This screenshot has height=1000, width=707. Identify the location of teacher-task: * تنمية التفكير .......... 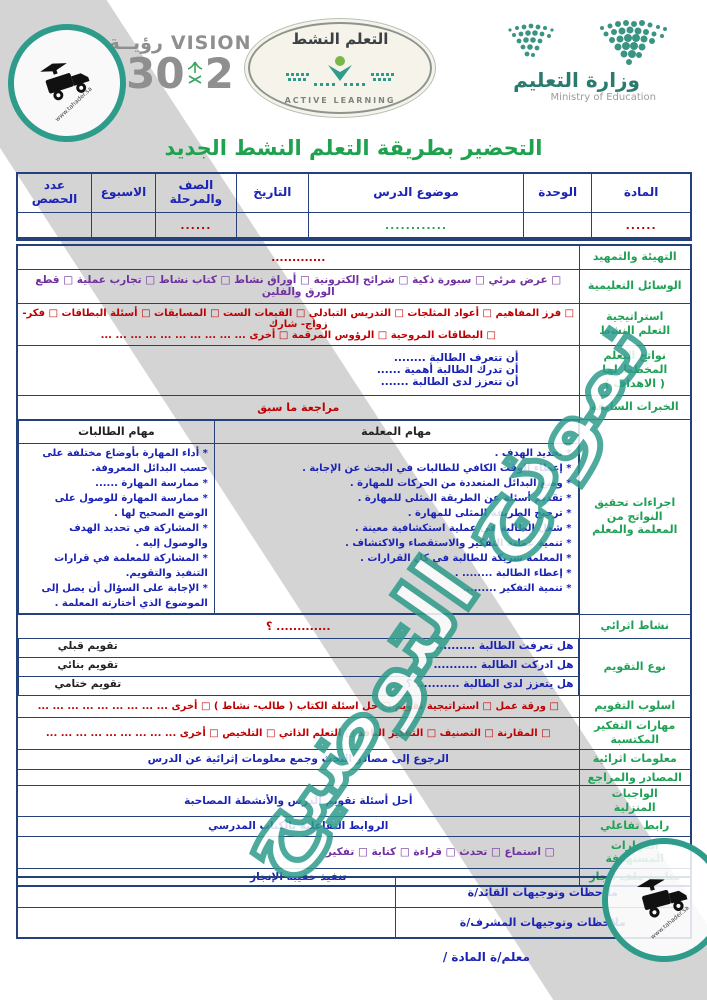
(517, 588).